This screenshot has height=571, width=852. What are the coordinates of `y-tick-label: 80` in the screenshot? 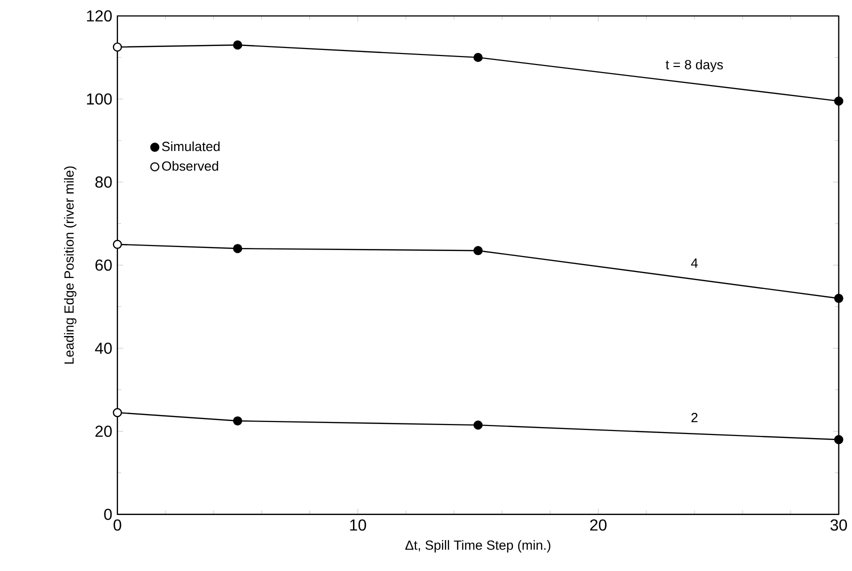 It's located at (103, 182).